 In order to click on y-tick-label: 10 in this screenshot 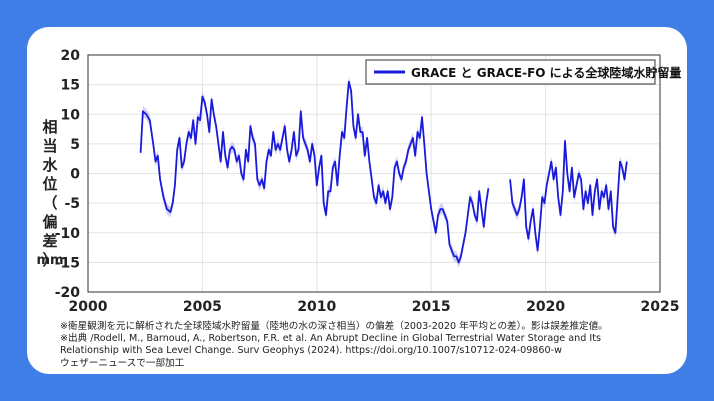, I will do `click(71, 115)`.